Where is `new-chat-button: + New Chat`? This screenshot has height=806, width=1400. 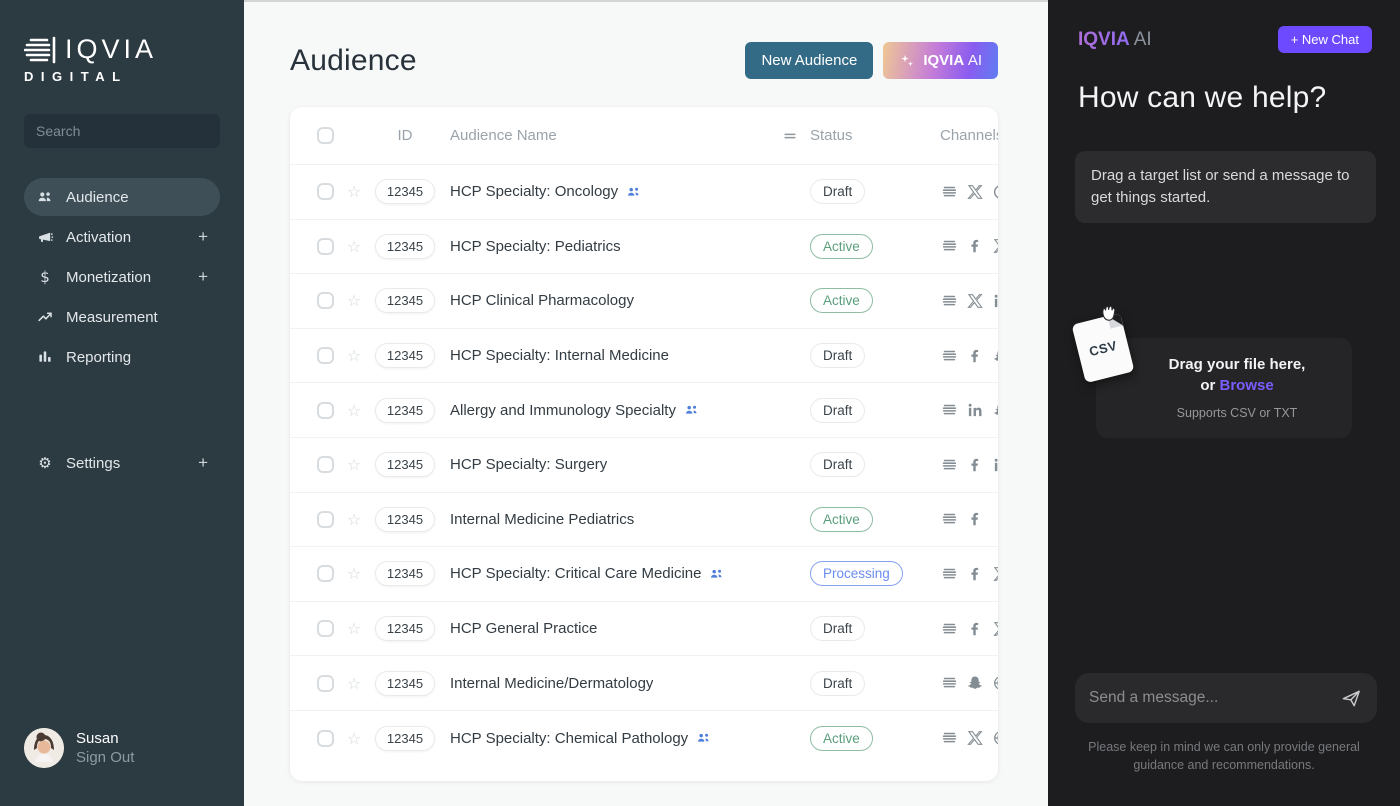 new-chat-button: + New Chat is located at coordinates (1324, 39).